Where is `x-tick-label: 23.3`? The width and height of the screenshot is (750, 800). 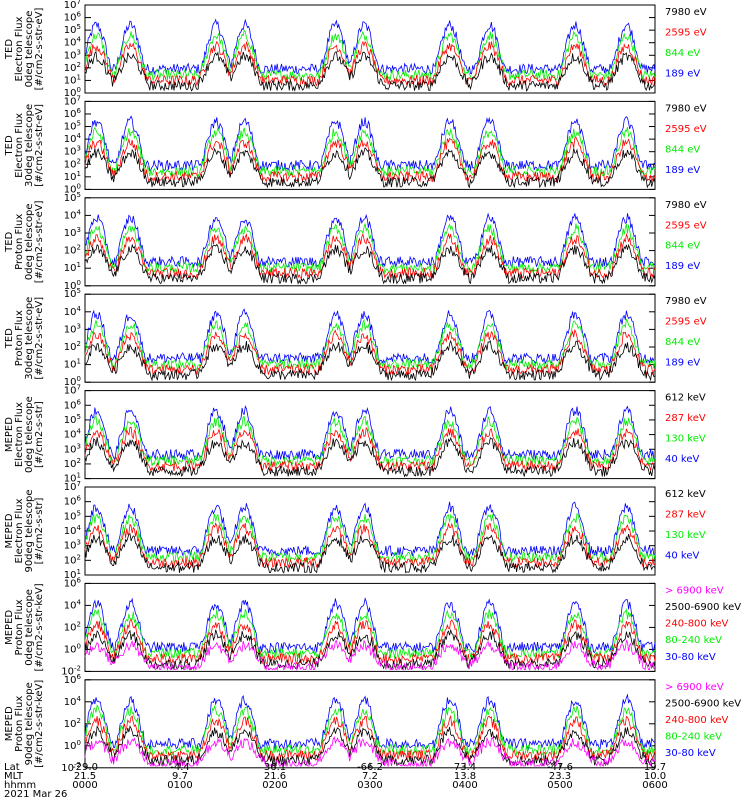 x-tick-label: 23.3 is located at coordinates (560, 776).